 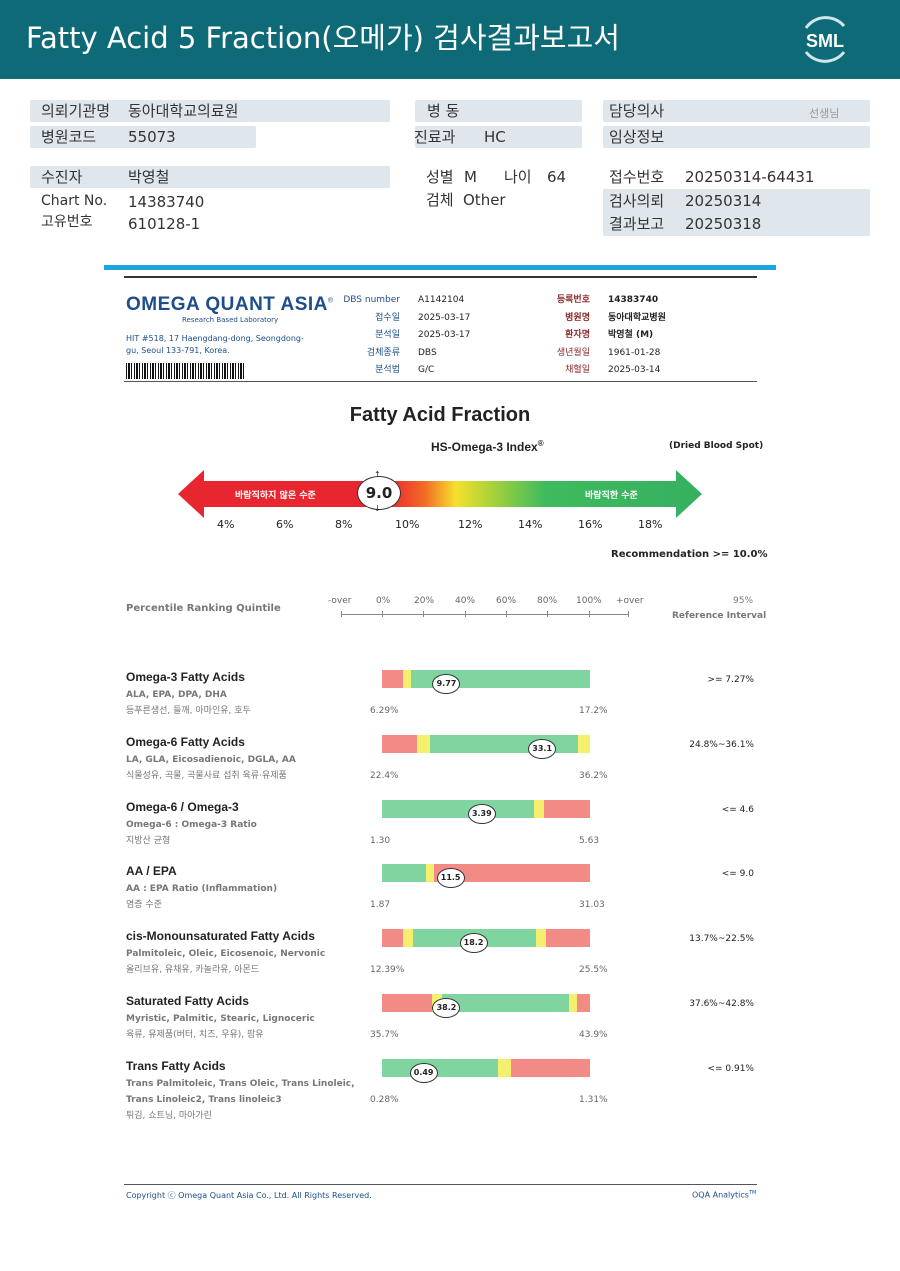 I want to click on gauge-tick: 16%, so click(x=590, y=524).